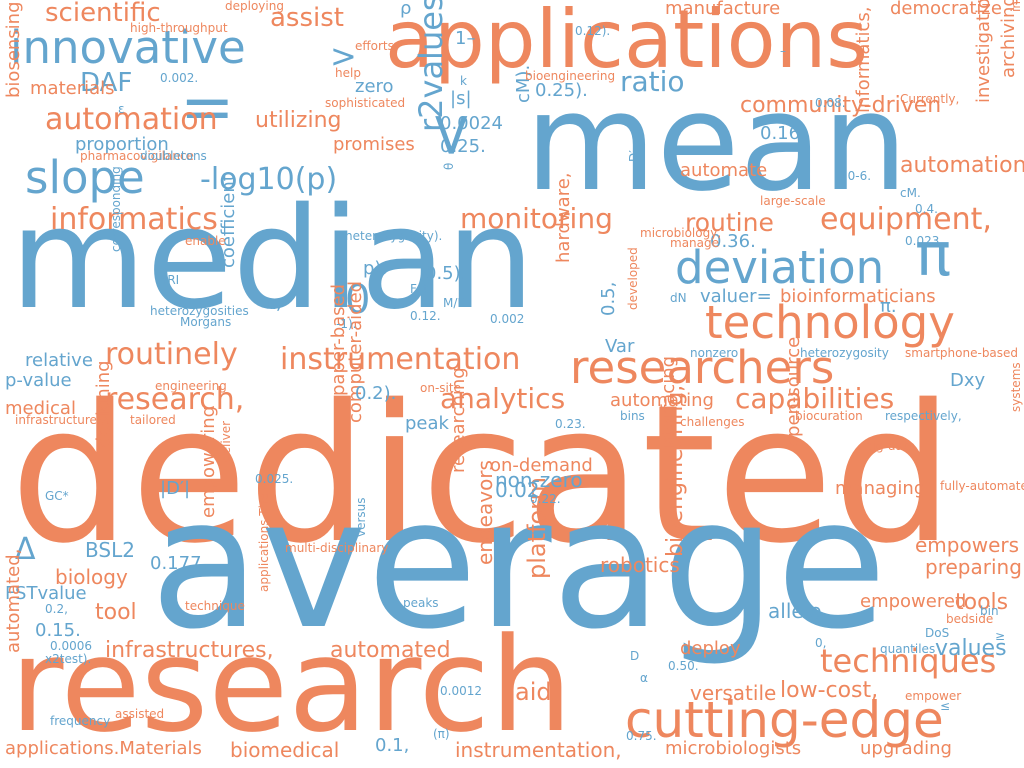  What do you see at coordinates (844, 353) in the screenshot?
I see `word-heterozygosity: heterozygosity` at bounding box center [844, 353].